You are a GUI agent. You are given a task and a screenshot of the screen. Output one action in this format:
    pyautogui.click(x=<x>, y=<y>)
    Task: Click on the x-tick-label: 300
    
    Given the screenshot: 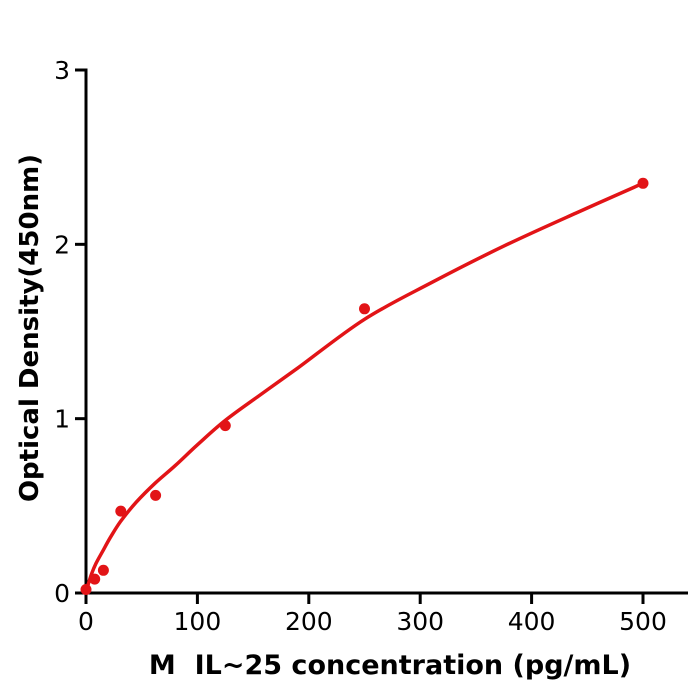 What is the action you would take?
    pyautogui.click(x=420, y=621)
    